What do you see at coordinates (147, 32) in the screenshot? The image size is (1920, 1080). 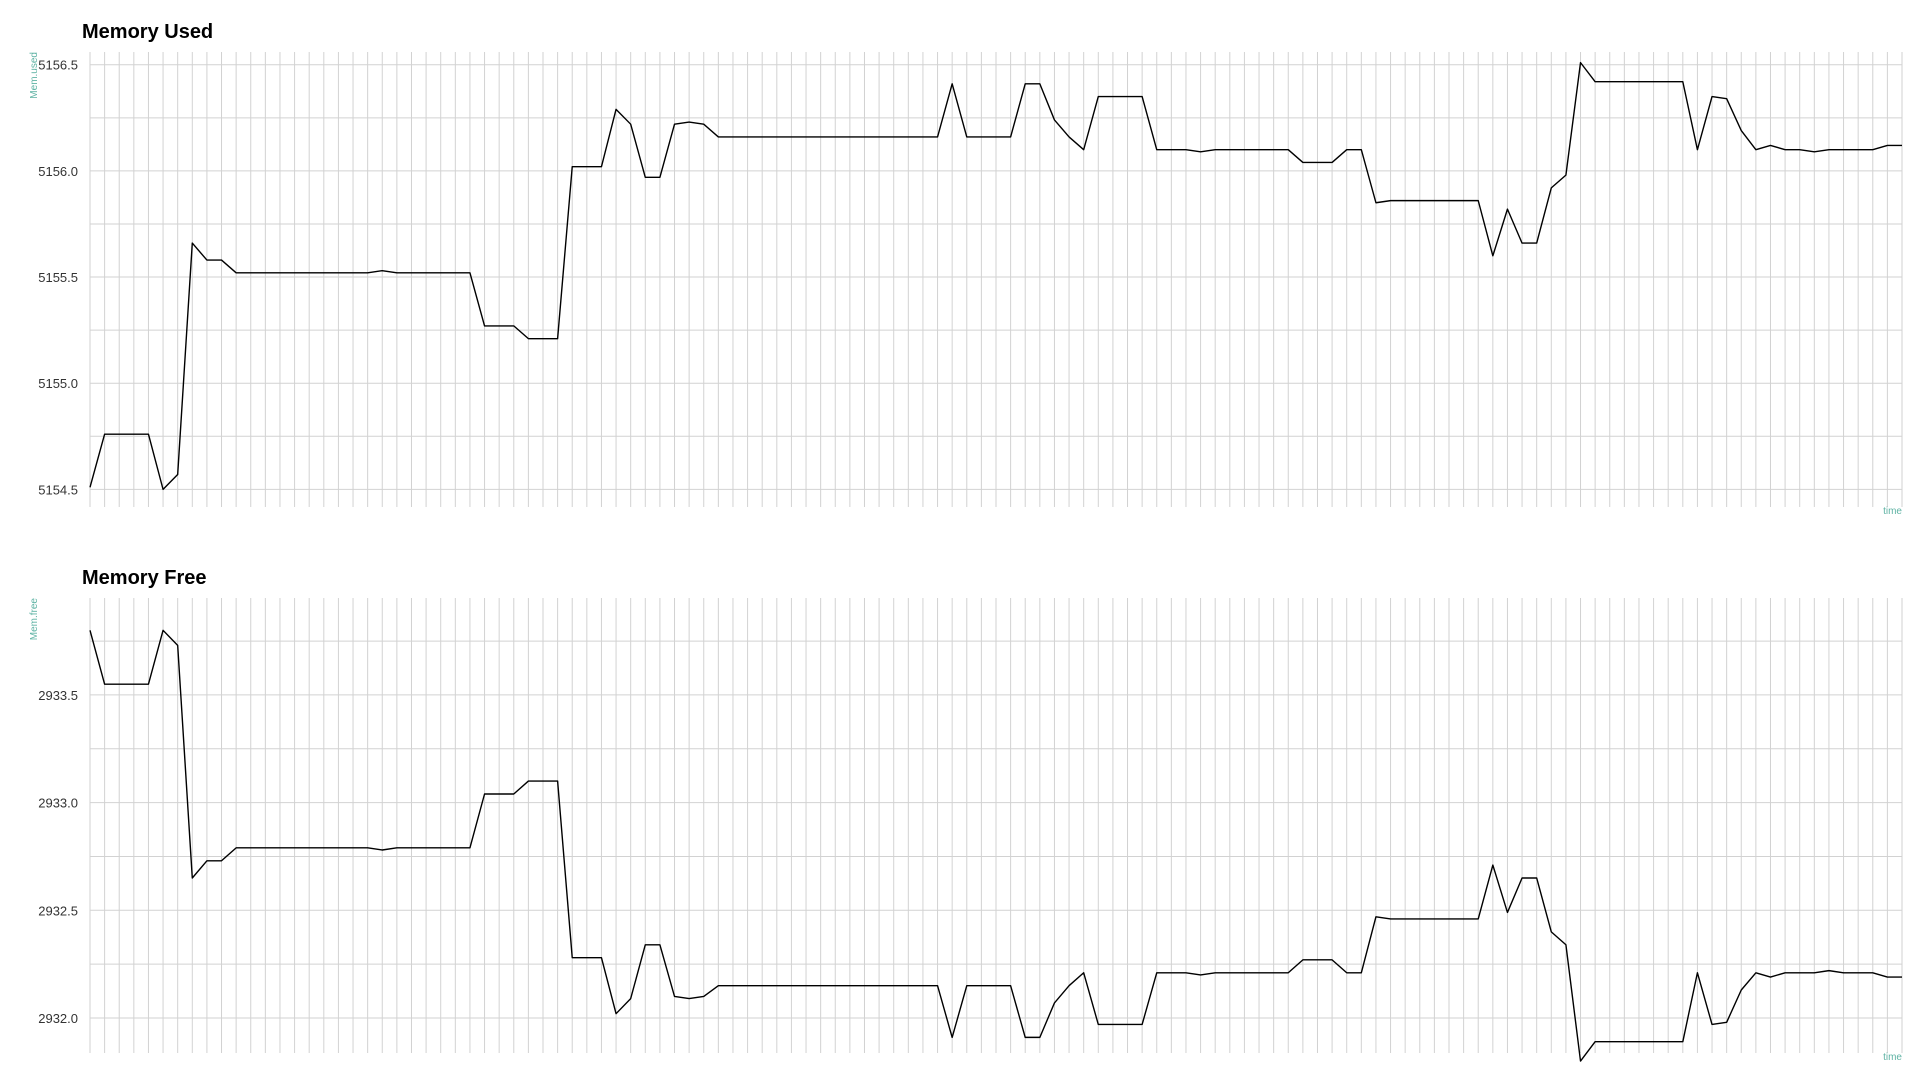 I see `chart-title: Memory Used` at bounding box center [147, 32].